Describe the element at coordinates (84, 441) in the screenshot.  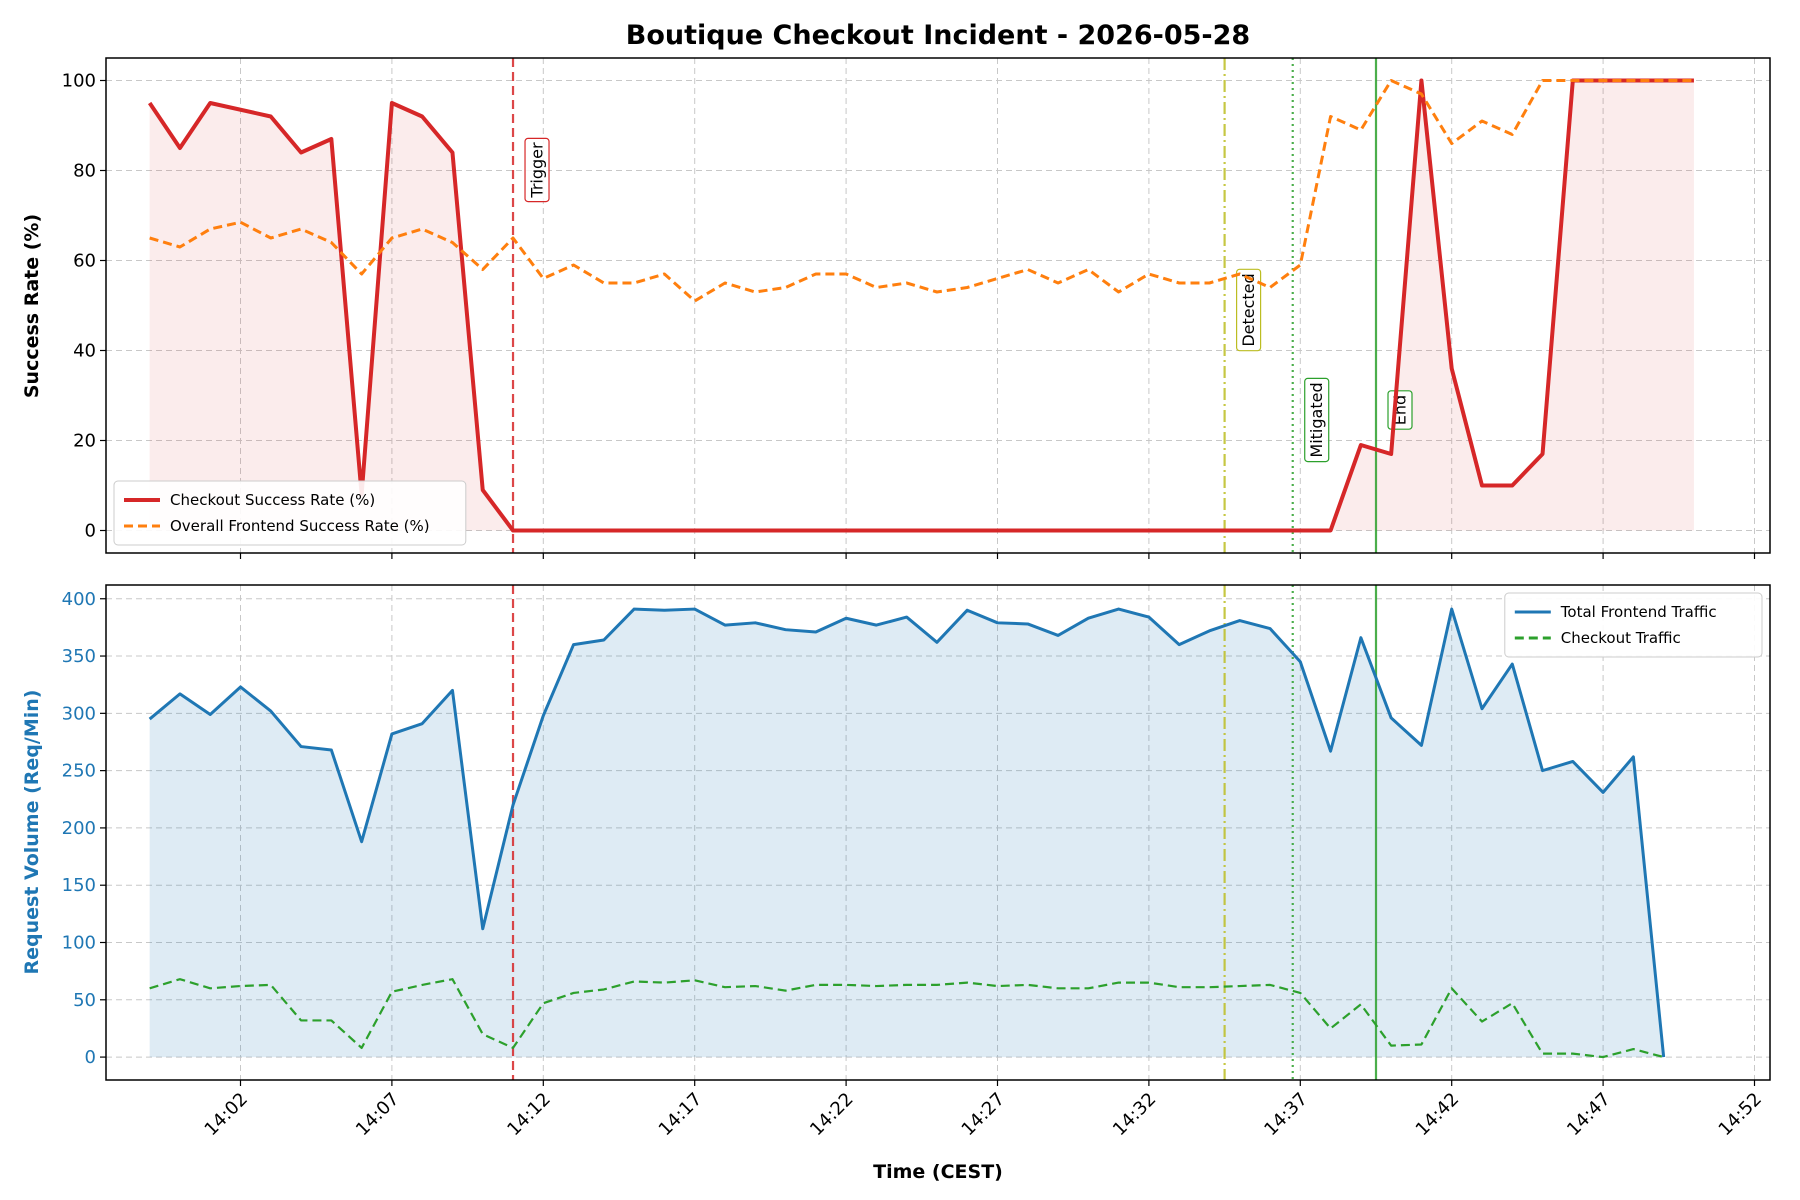
I see `y-tick-label-1: 20` at that location.